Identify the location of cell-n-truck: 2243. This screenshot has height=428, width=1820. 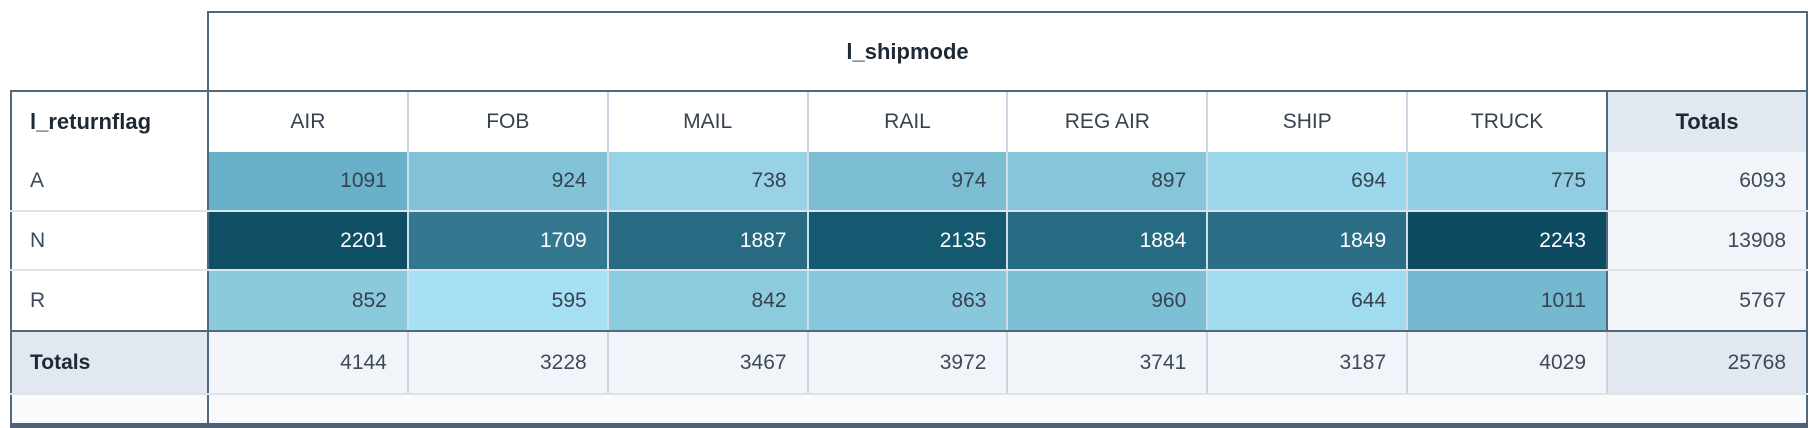
(1506, 240).